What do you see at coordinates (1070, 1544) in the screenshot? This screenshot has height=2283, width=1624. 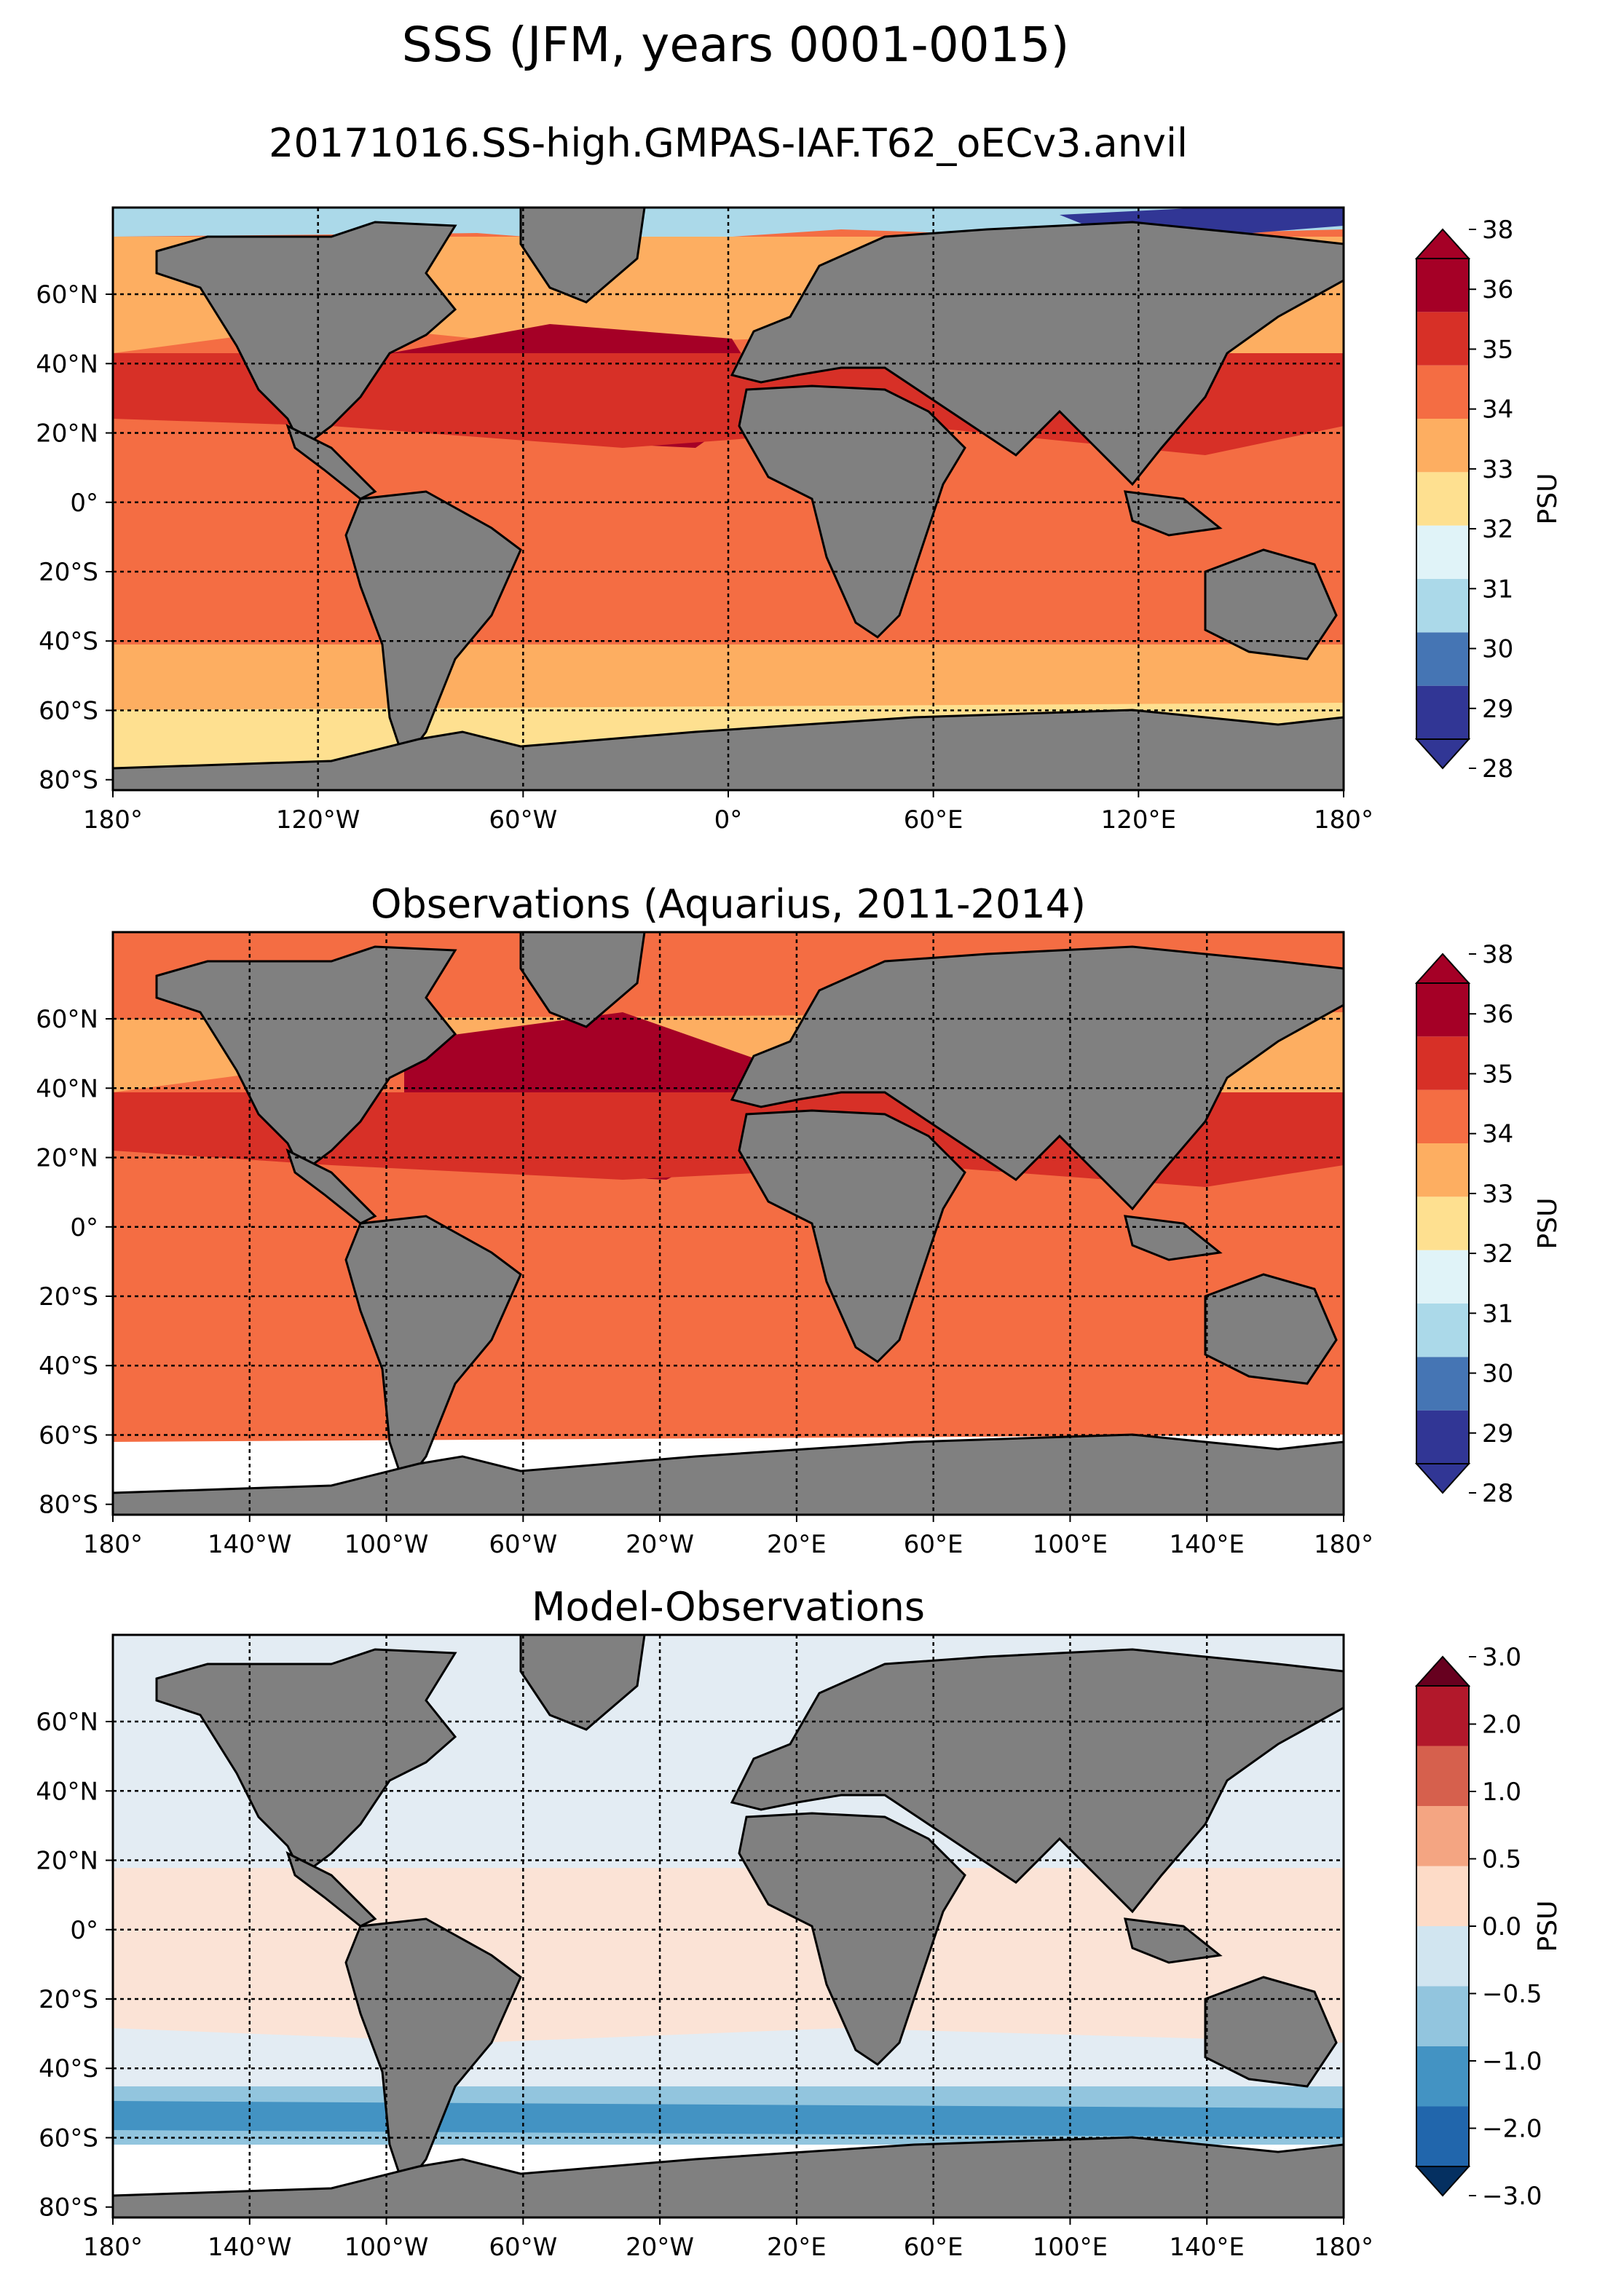 I see `x-tick-label: 100°E` at bounding box center [1070, 1544].